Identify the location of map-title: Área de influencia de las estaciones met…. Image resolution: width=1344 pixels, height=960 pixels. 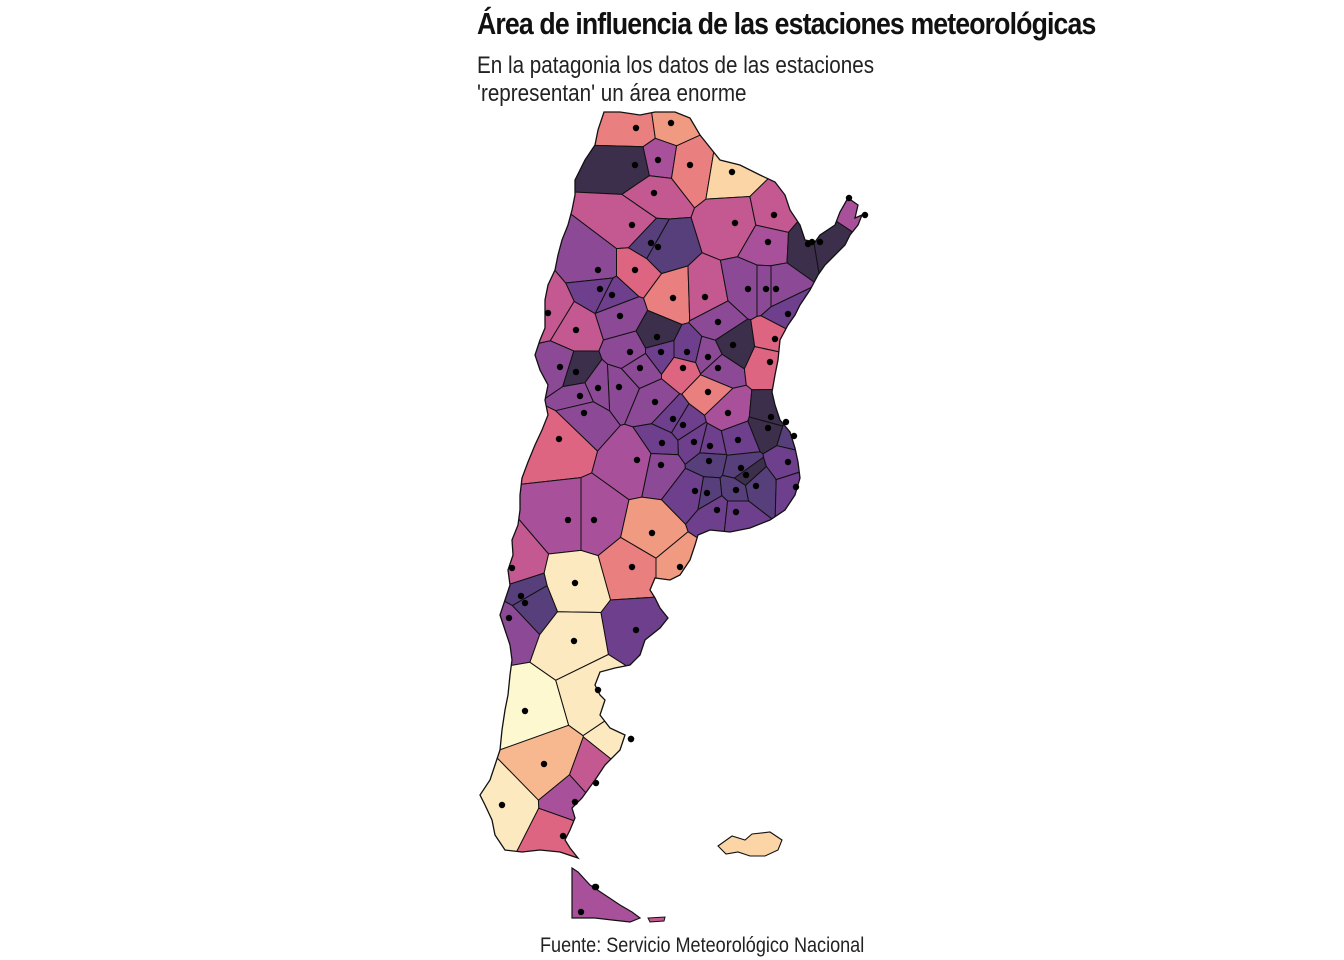
(786, 23).